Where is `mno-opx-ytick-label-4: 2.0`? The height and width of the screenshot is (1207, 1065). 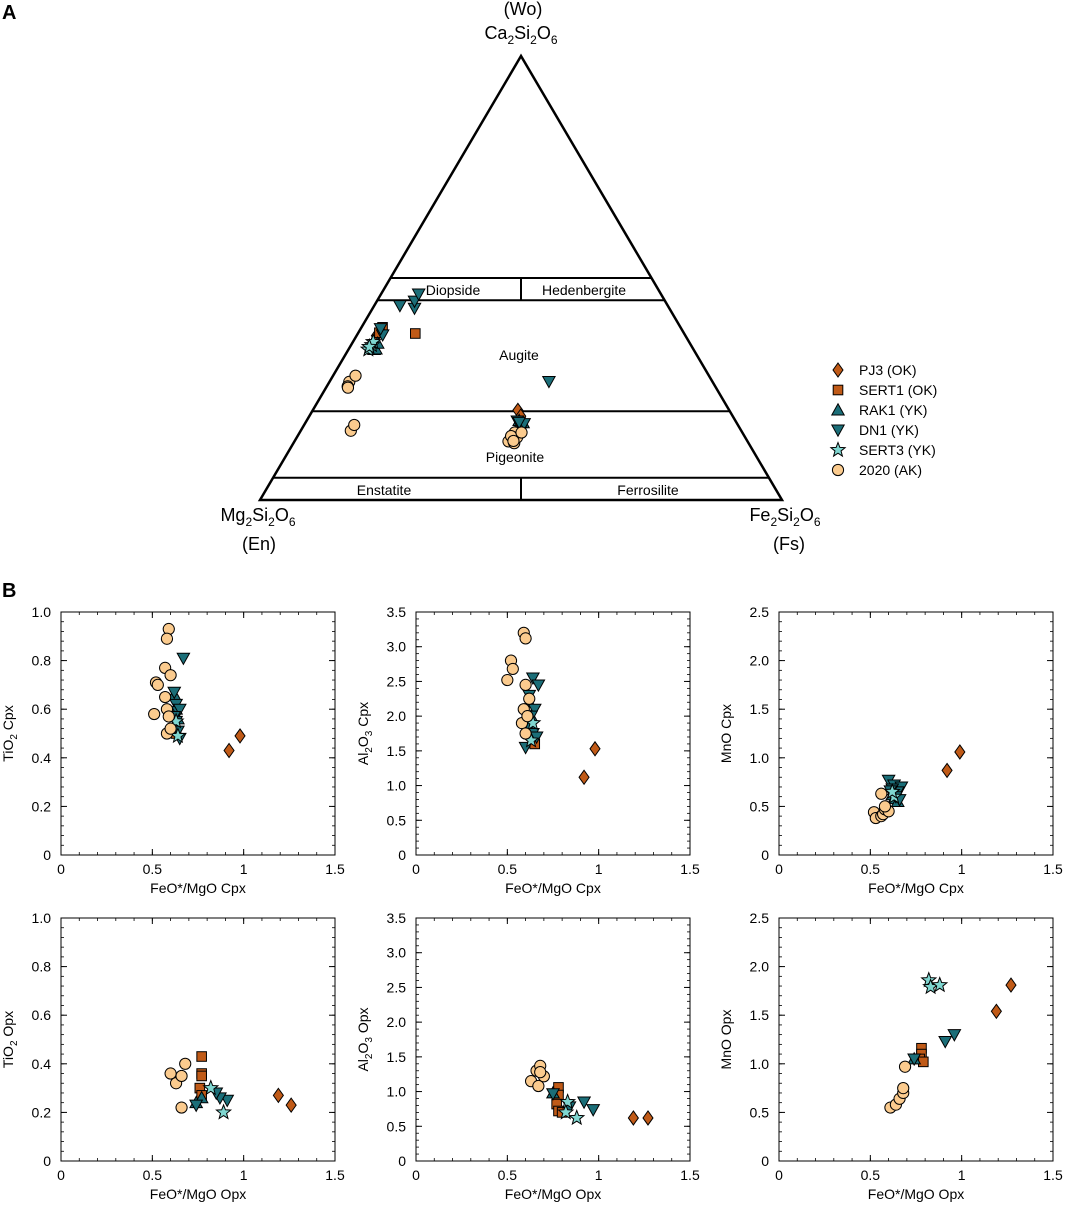
mno-opx-ytick-label-4: 2.0 is located at coordinates (760, 967).